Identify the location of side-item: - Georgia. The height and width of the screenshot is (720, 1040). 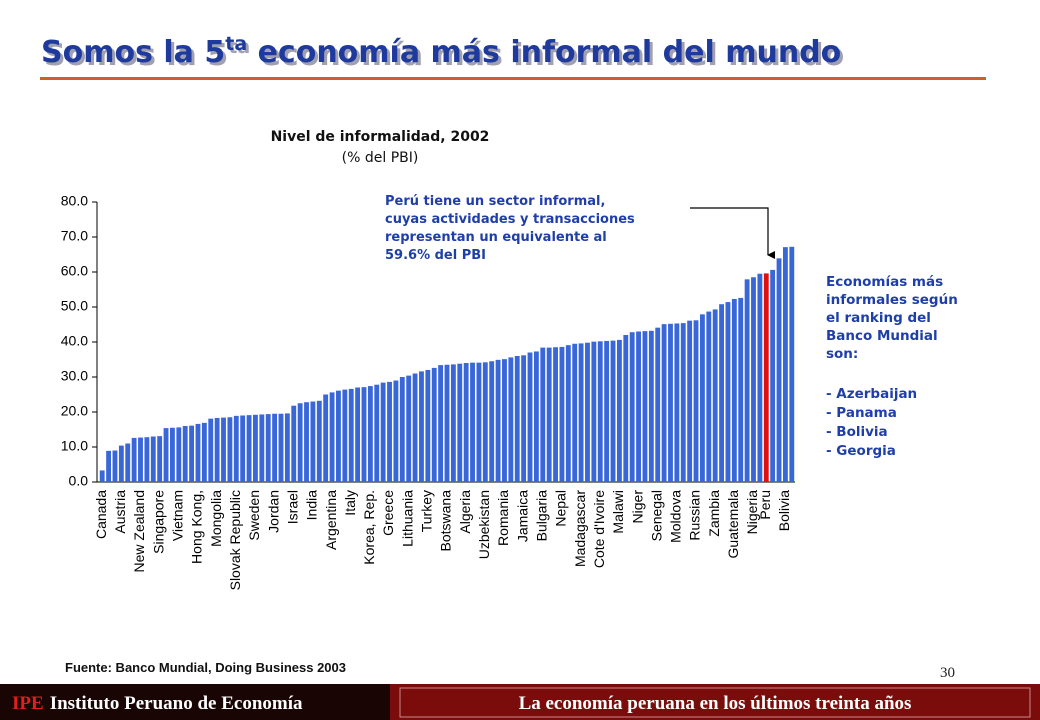
(861, 451).